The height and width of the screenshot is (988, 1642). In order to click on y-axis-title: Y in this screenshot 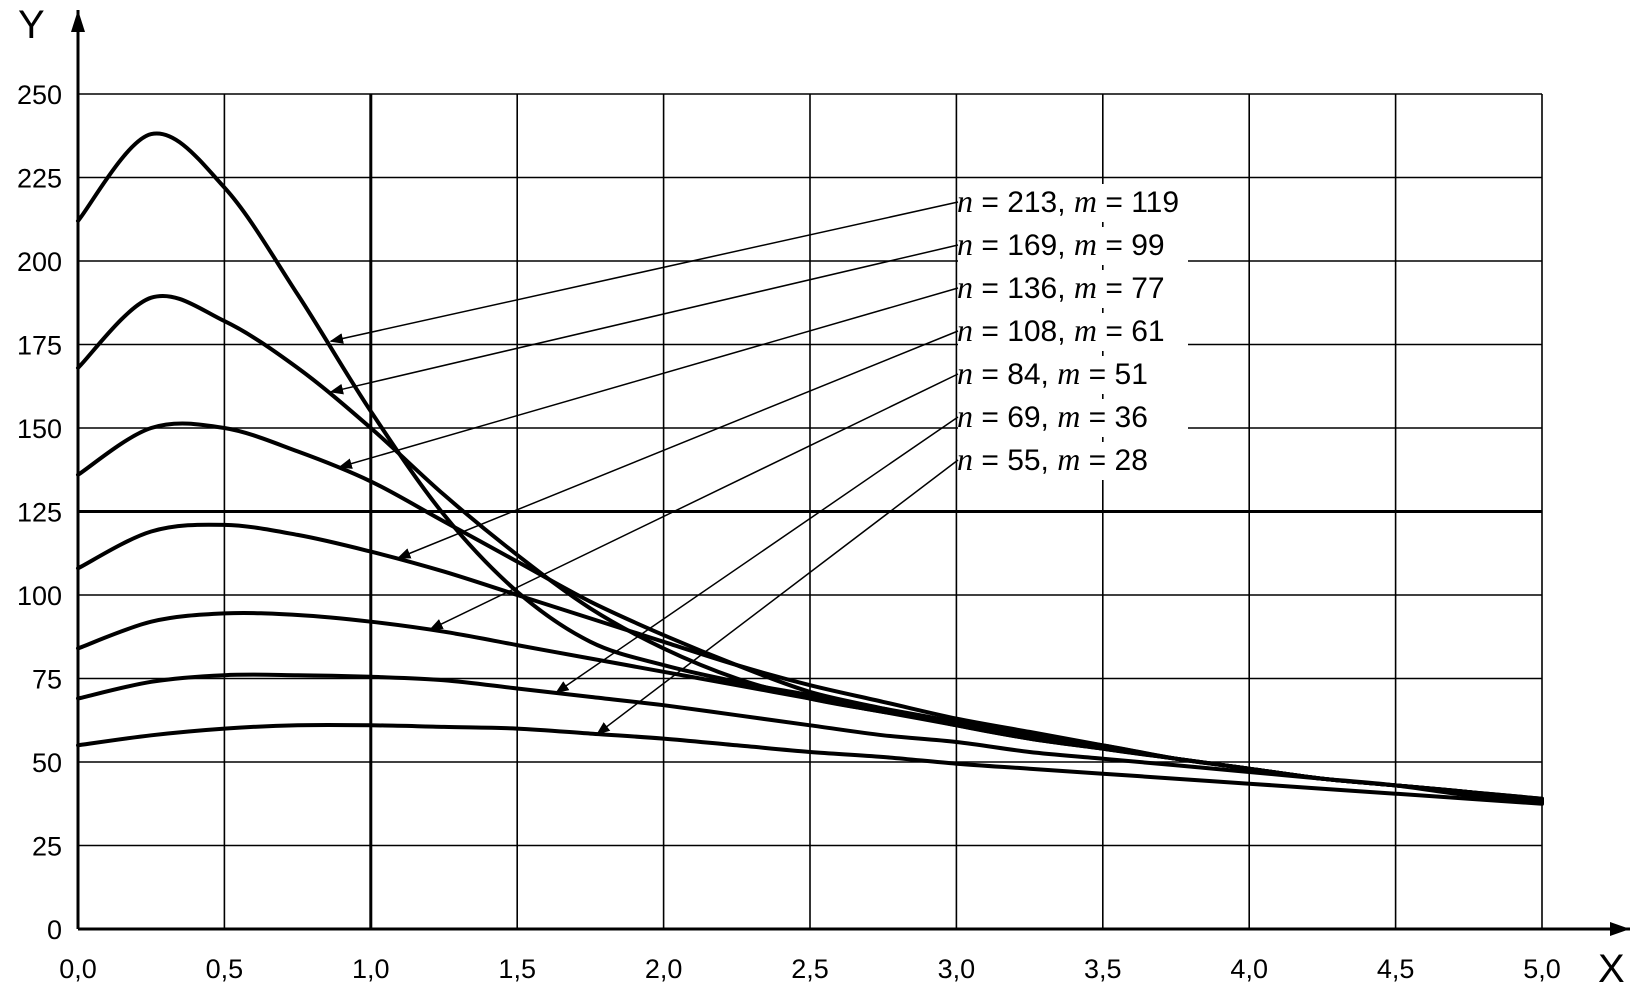, I will do `click(31, 25)`.